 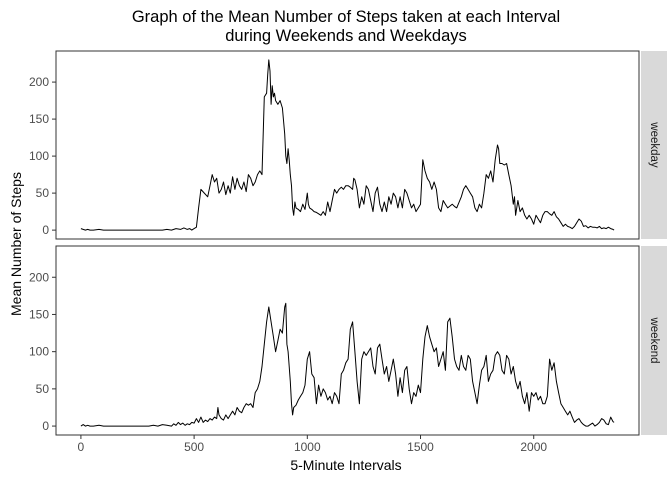 What do you see at coordinates (16, 244) in the screenshot?
I see `y-axis-label: Mean Number of Steps` at bounding box center [16, 244].